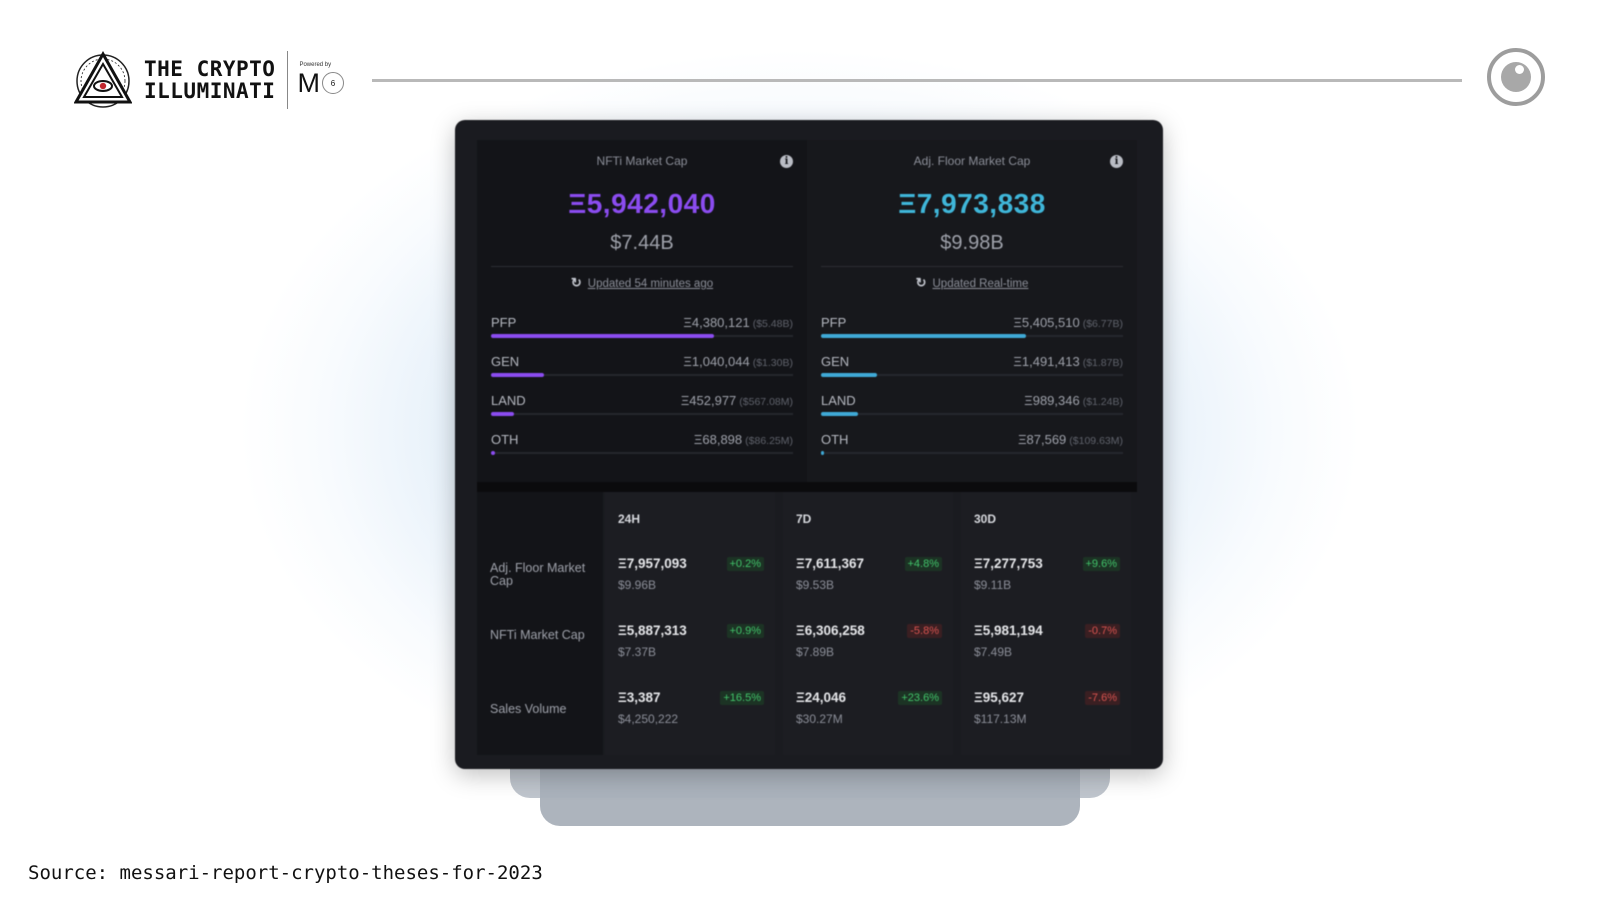  What do you see at coordinates (1102, 631) in the screenshot?
I see `change-badge: -0.7%` at bounding box center [1102, 631].